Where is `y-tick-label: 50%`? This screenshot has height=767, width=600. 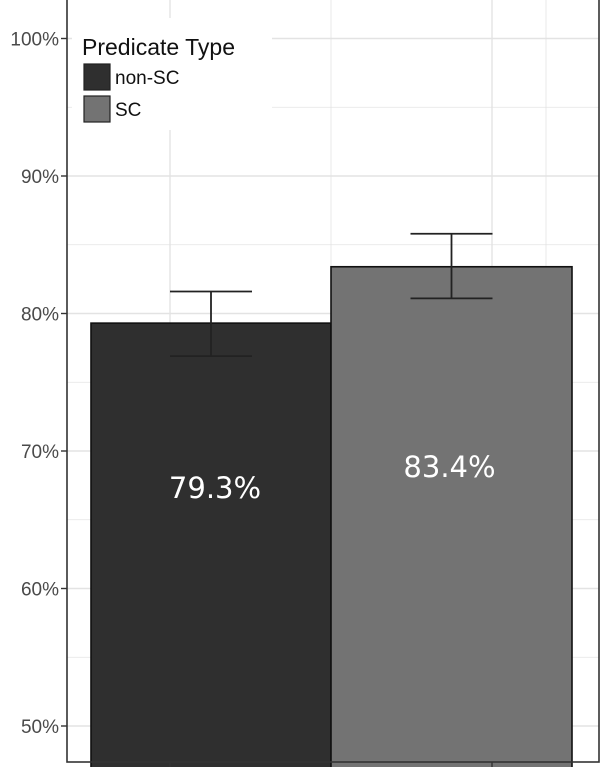 y-tick-label: 50% is located at coordinates (40, 727).